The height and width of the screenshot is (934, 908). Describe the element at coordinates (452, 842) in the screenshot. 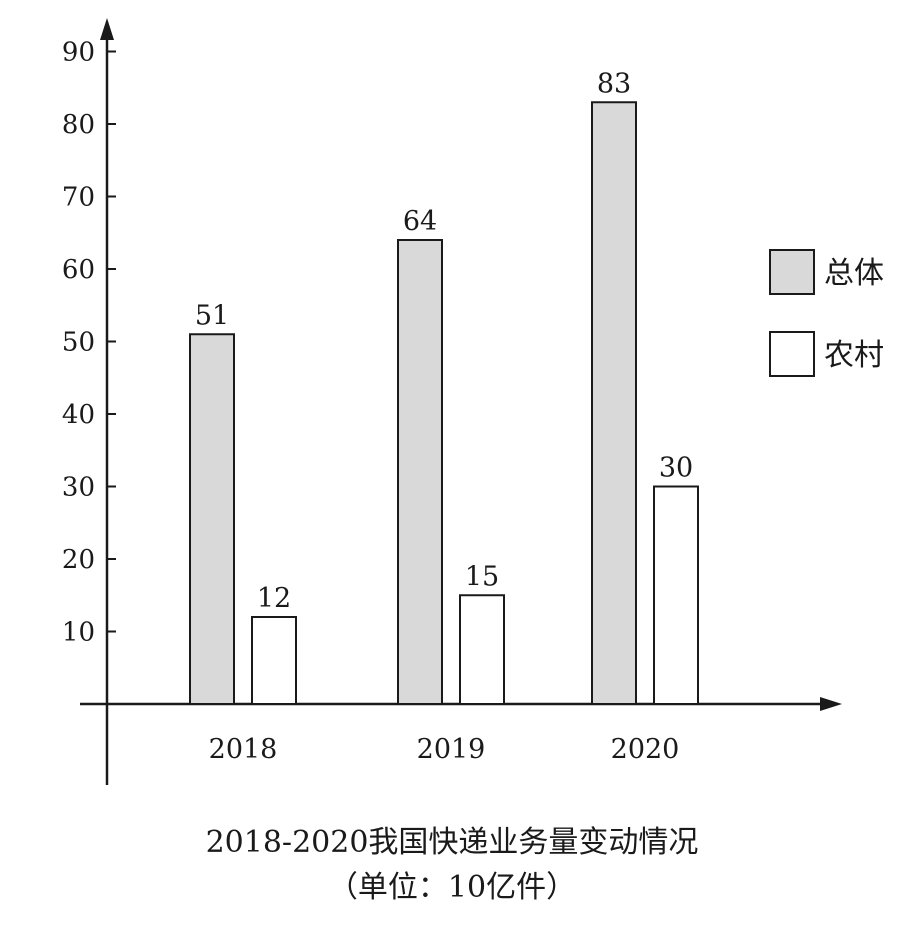

I see `chart-title: 2018-2020我国快递业务量变动情况` at that location.